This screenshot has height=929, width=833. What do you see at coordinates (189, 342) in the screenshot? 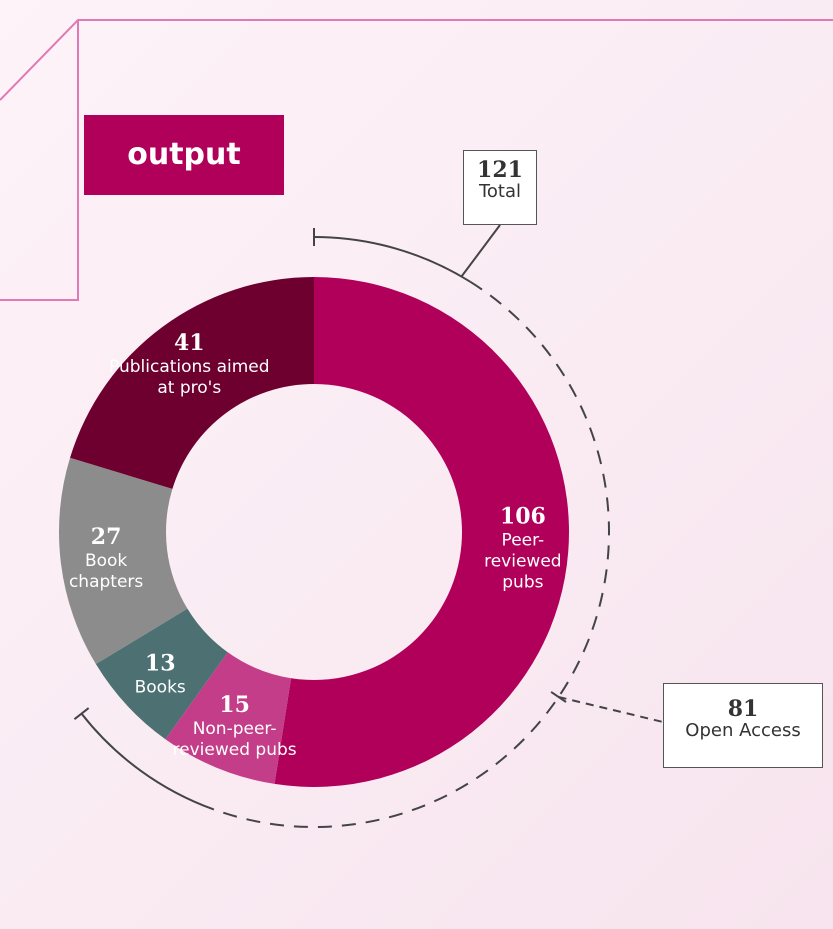
I see `segment-value: 41` at bounding box center [189, 342].